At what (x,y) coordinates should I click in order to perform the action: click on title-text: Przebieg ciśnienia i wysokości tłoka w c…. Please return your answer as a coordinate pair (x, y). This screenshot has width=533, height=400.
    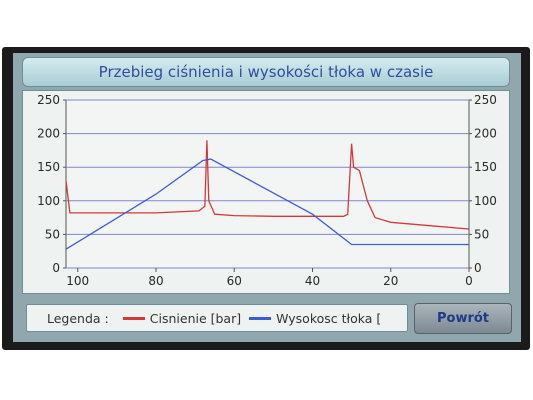
    Looking at the image, I should click on (266, 72).